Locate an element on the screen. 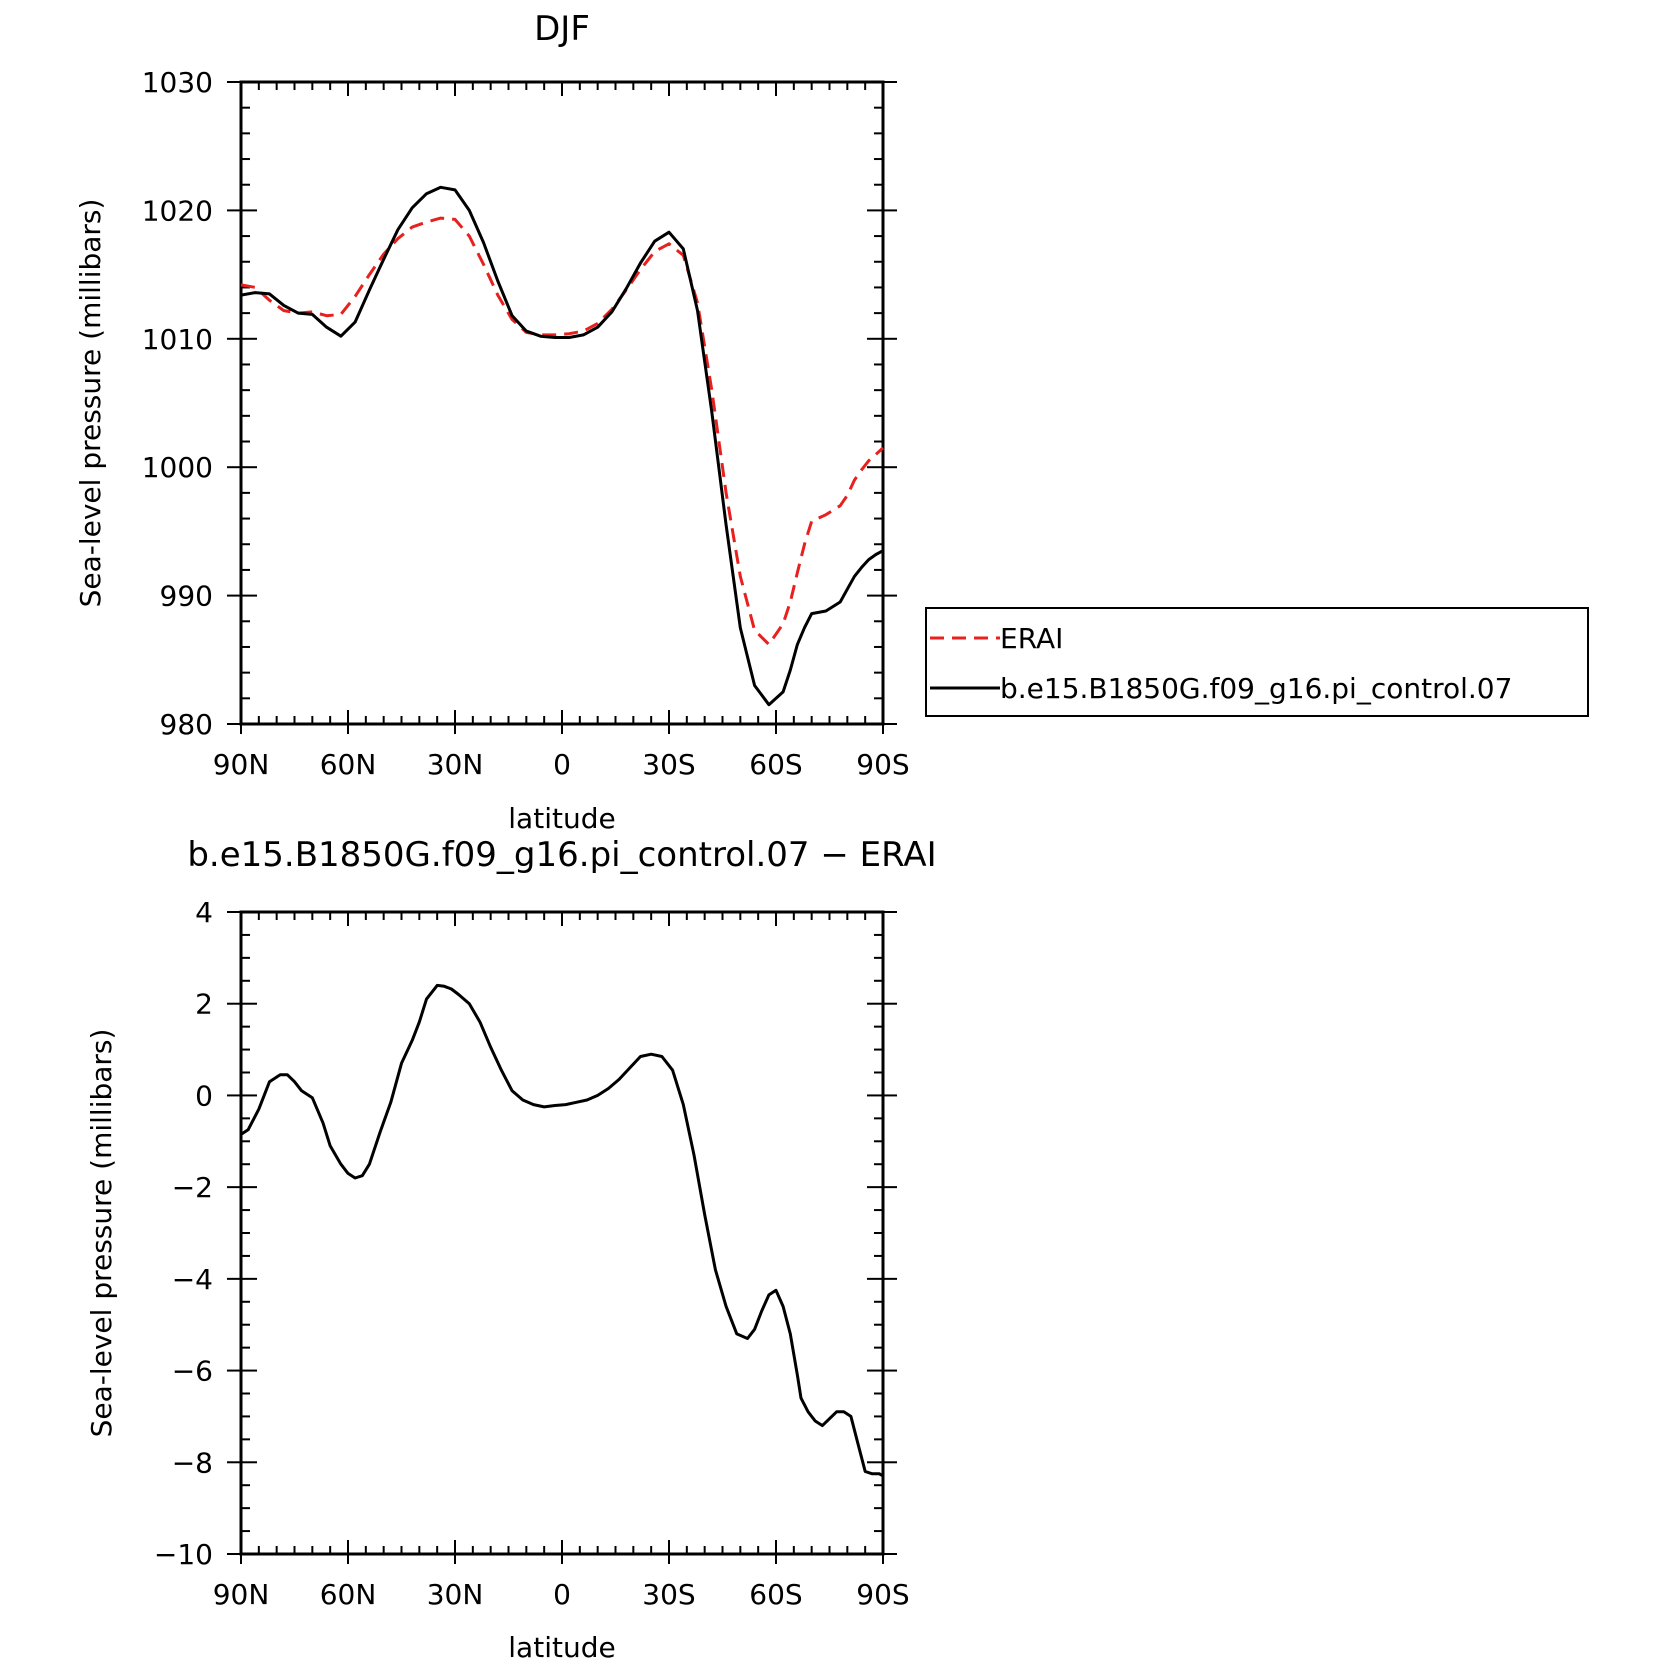 This screenshot has height=1663, width=1663. y-tick-label: 990 is located at coordinates (186, 596).